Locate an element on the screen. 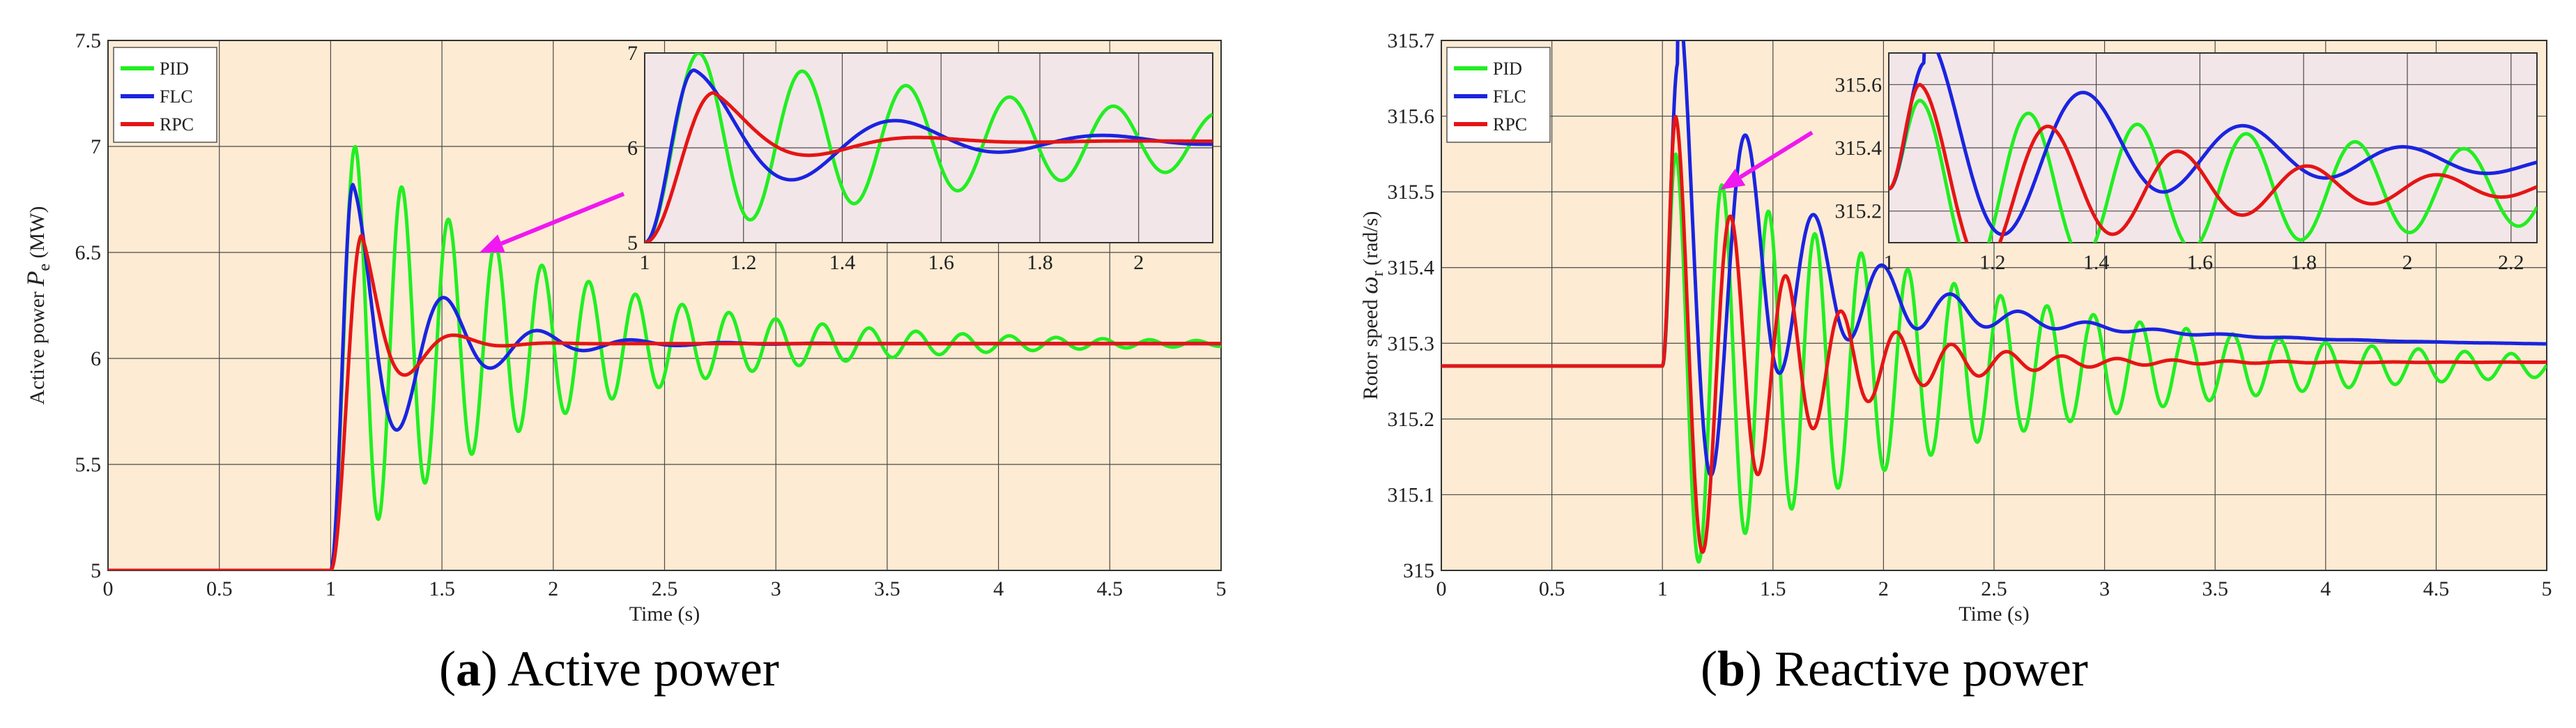 This screenshot has width=2576, height=728. y-tick-label: 315.5 is located at coordinates (1411, 192).